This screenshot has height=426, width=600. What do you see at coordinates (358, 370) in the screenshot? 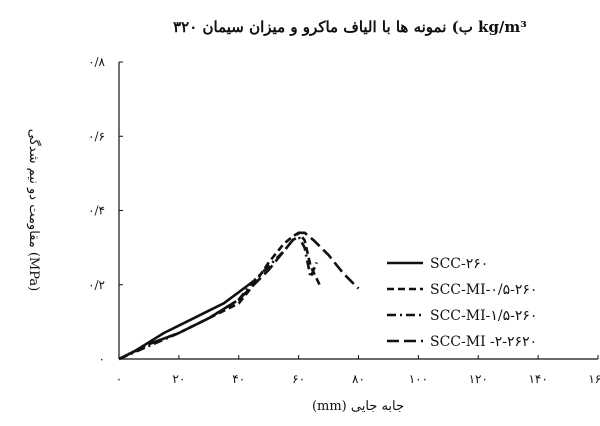
I see `x-ticks: ۰ ۲۰ ۴۰ ۶۰ ۸۰ ۱۰۰ ۱۲۰ ۱۴۰ ۱۶۰` at bounding box center [358, 370].